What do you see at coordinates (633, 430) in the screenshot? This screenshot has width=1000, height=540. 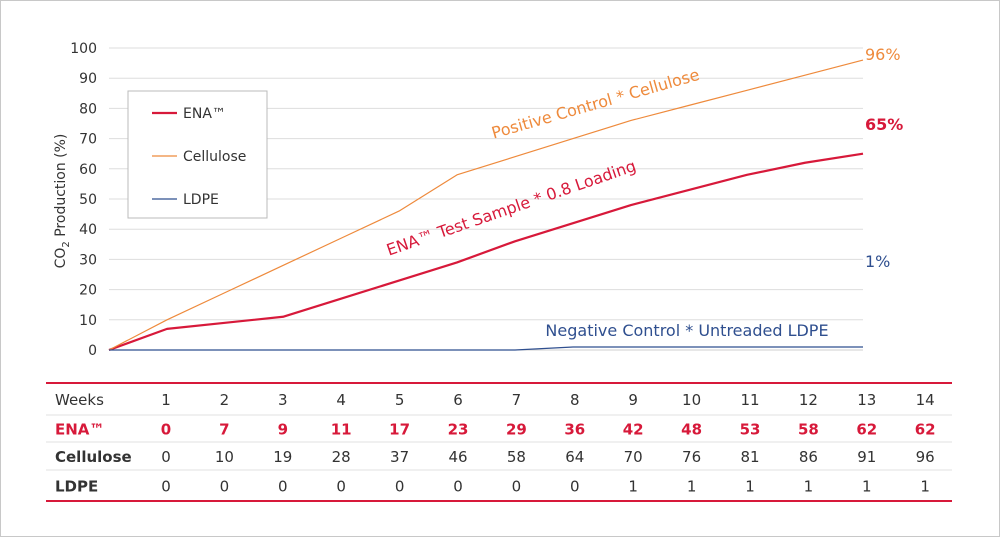 I see `table-cell: 42` at bounding box center [633, 430].